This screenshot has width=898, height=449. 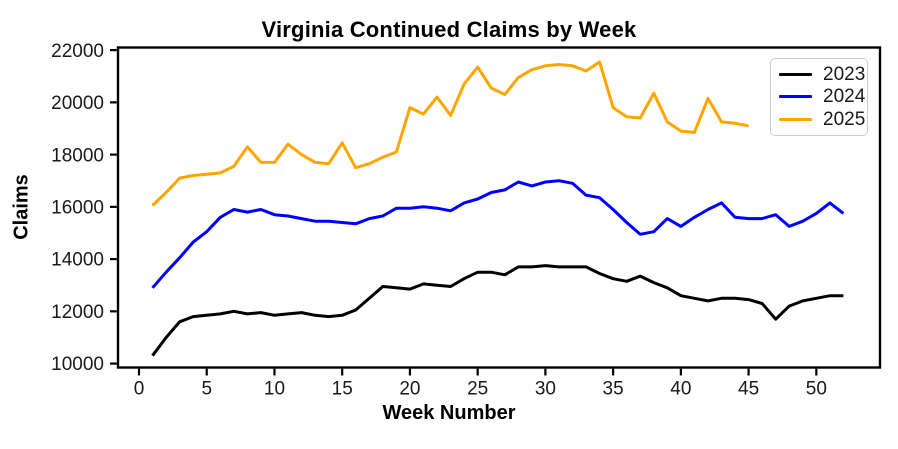 What do you see at coordinates (844, 97) in the screenshot?
I see `legend-label-2024: 2024` at bounding box center [844, 97].